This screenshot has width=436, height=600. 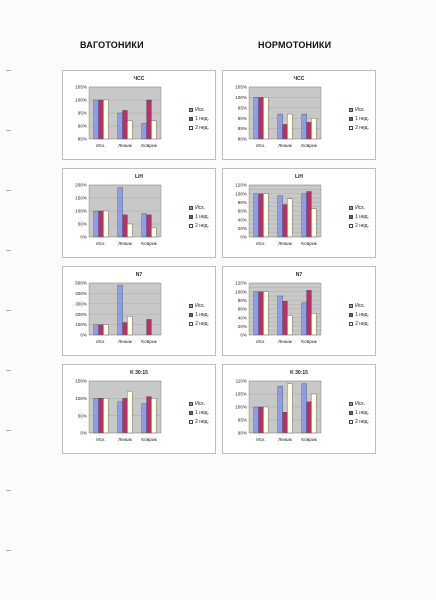 What do you see at coordinates (359, 314) in the screenshot?
I see `chart-legend: Исх. 1 нед. 2 нед.` at bounding box center [359, 314].